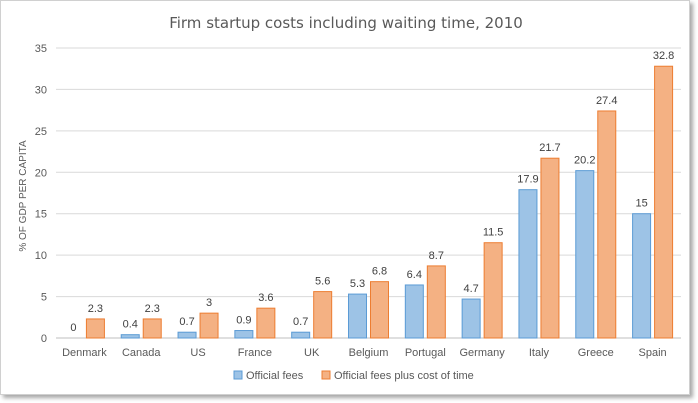  Describe the element at coordinates (130, 325) in the screenshot. I see `data-label: 0.4` at that location.